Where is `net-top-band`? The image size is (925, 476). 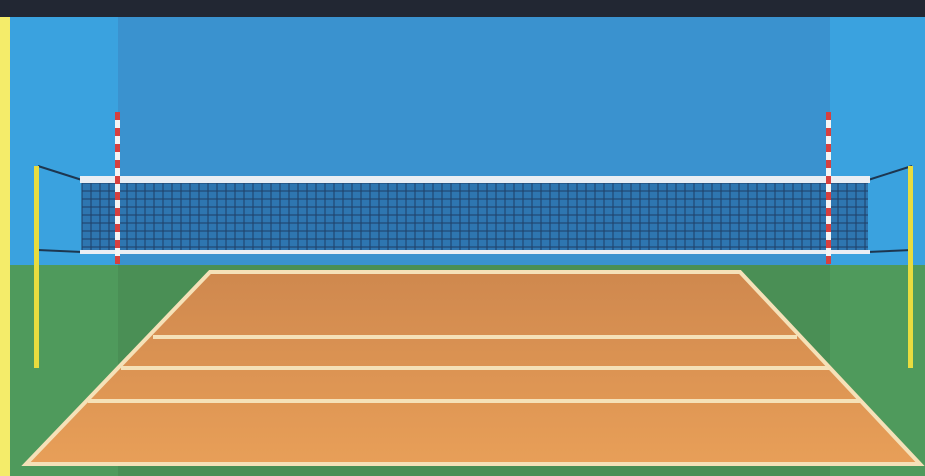
net-top-band is located at coordinates (475, 179).